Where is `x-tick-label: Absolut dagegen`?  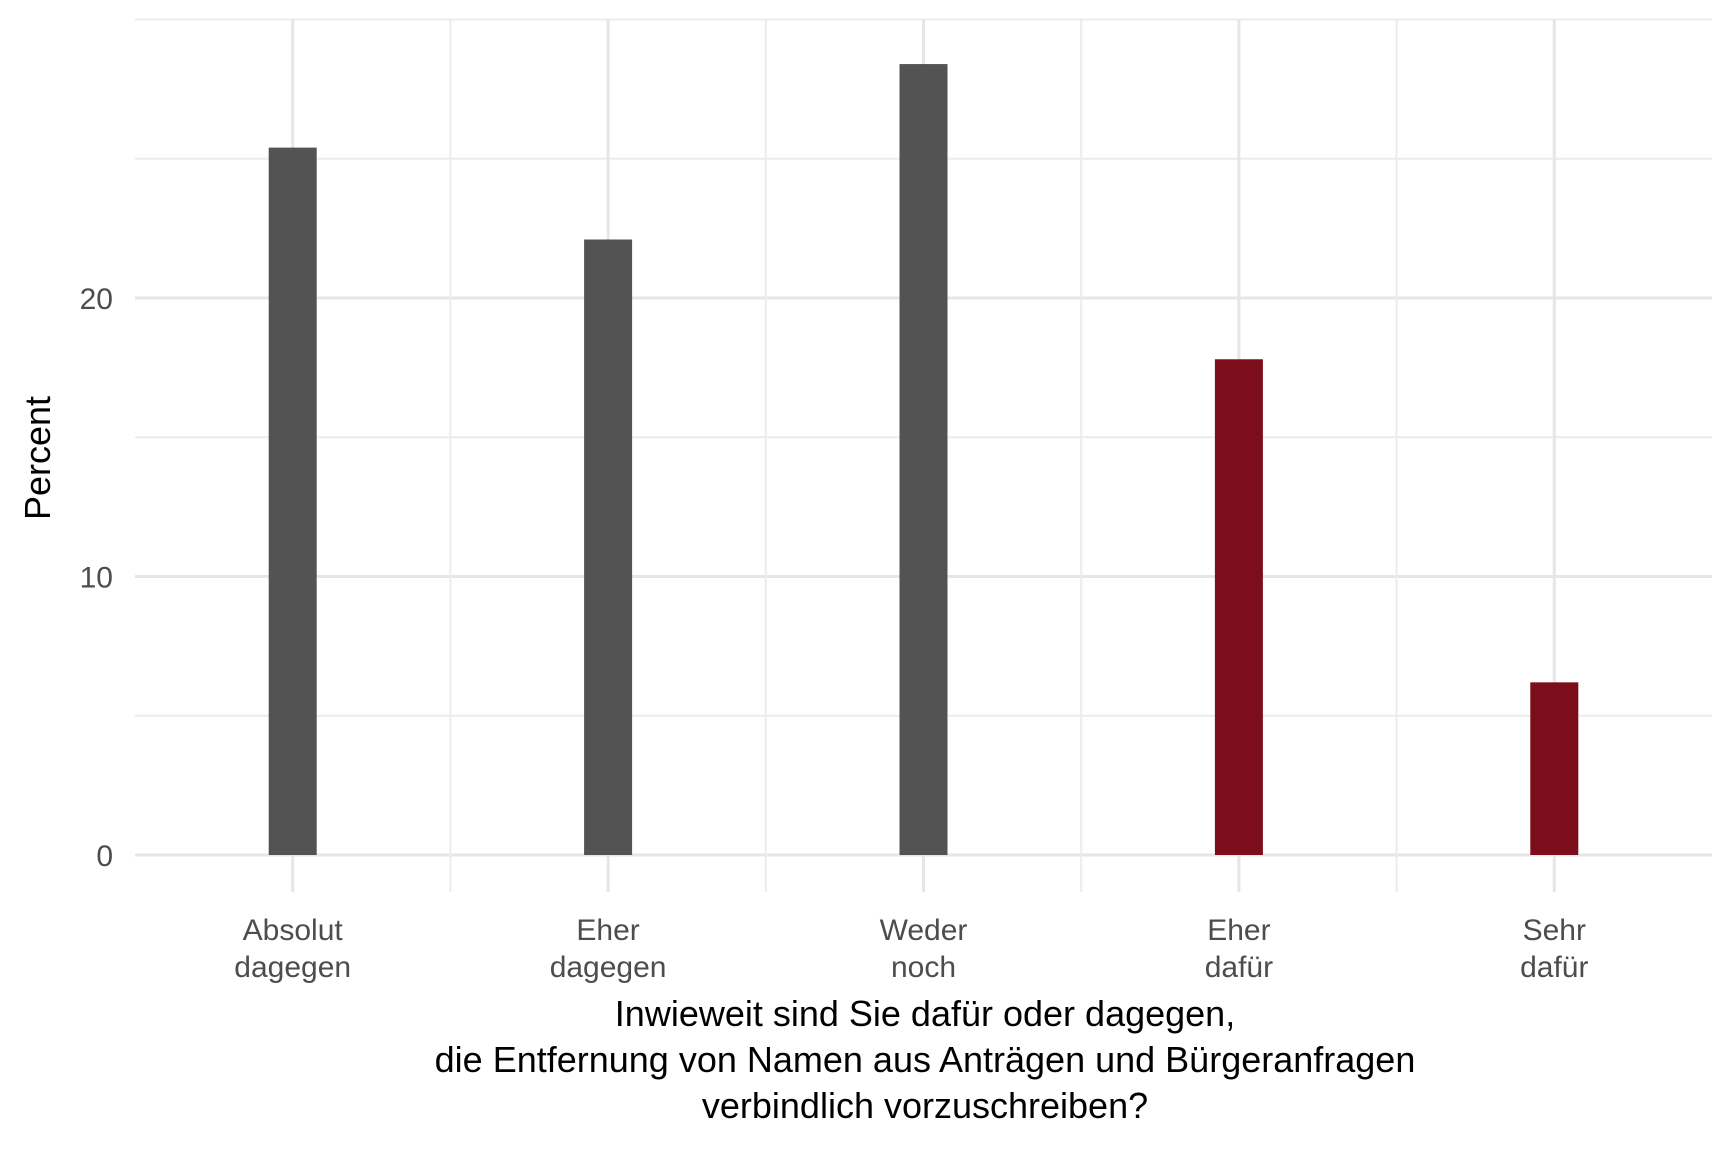 x-tick-label: Absolut dagegen is located at coordinates (292, 949).